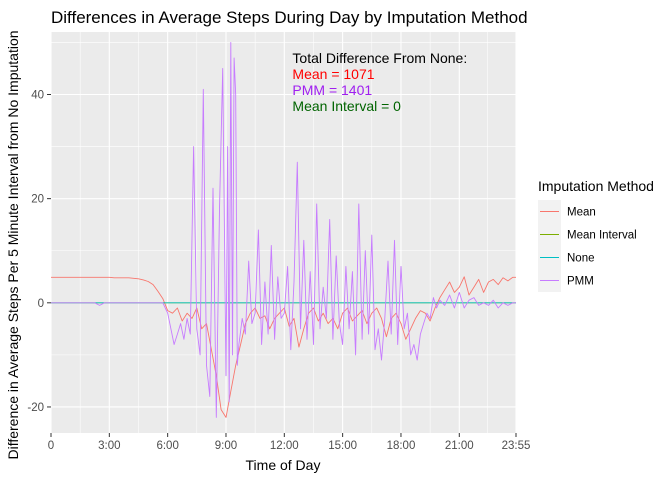  What do you see at coordinates (283, 465) in the screenshot?
I see `x-axis-title: Time of Day` at bounding box center [283, 465].